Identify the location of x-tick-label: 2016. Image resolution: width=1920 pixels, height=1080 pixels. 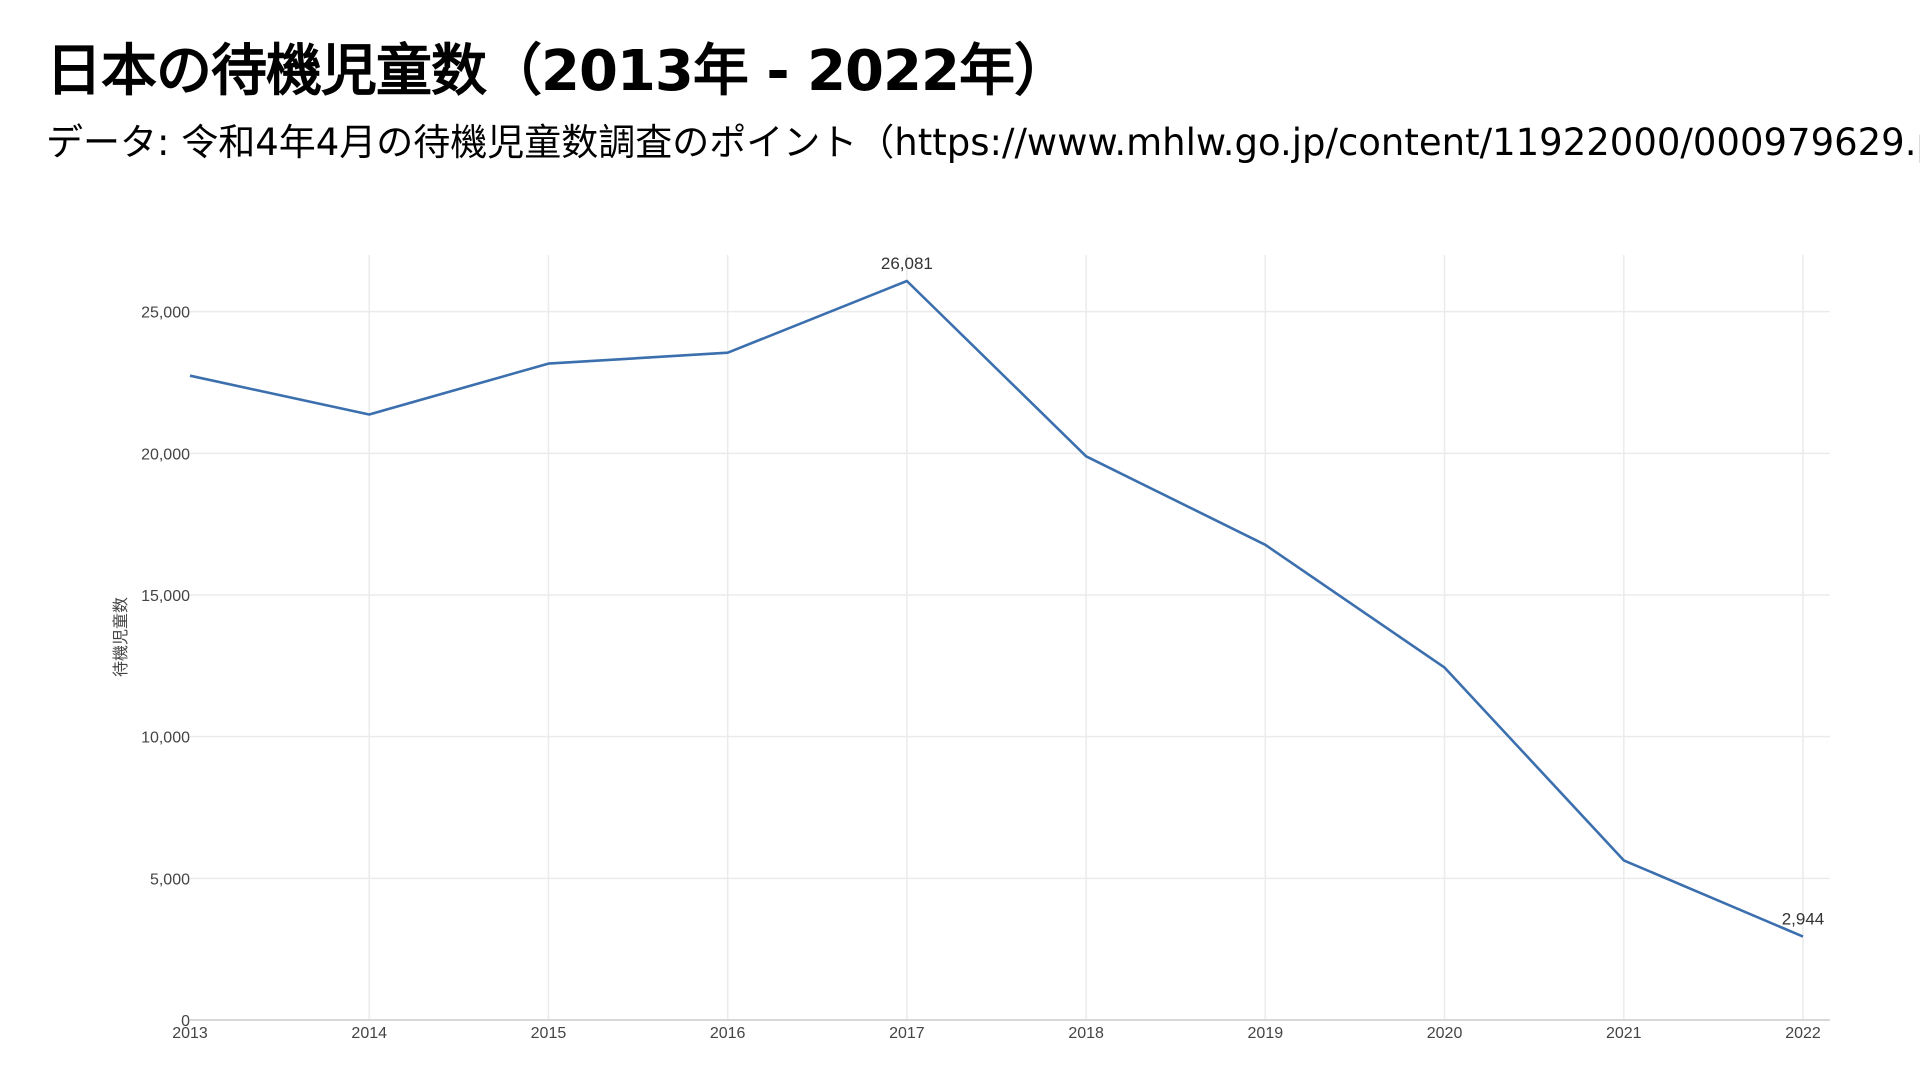
(728, 1033).